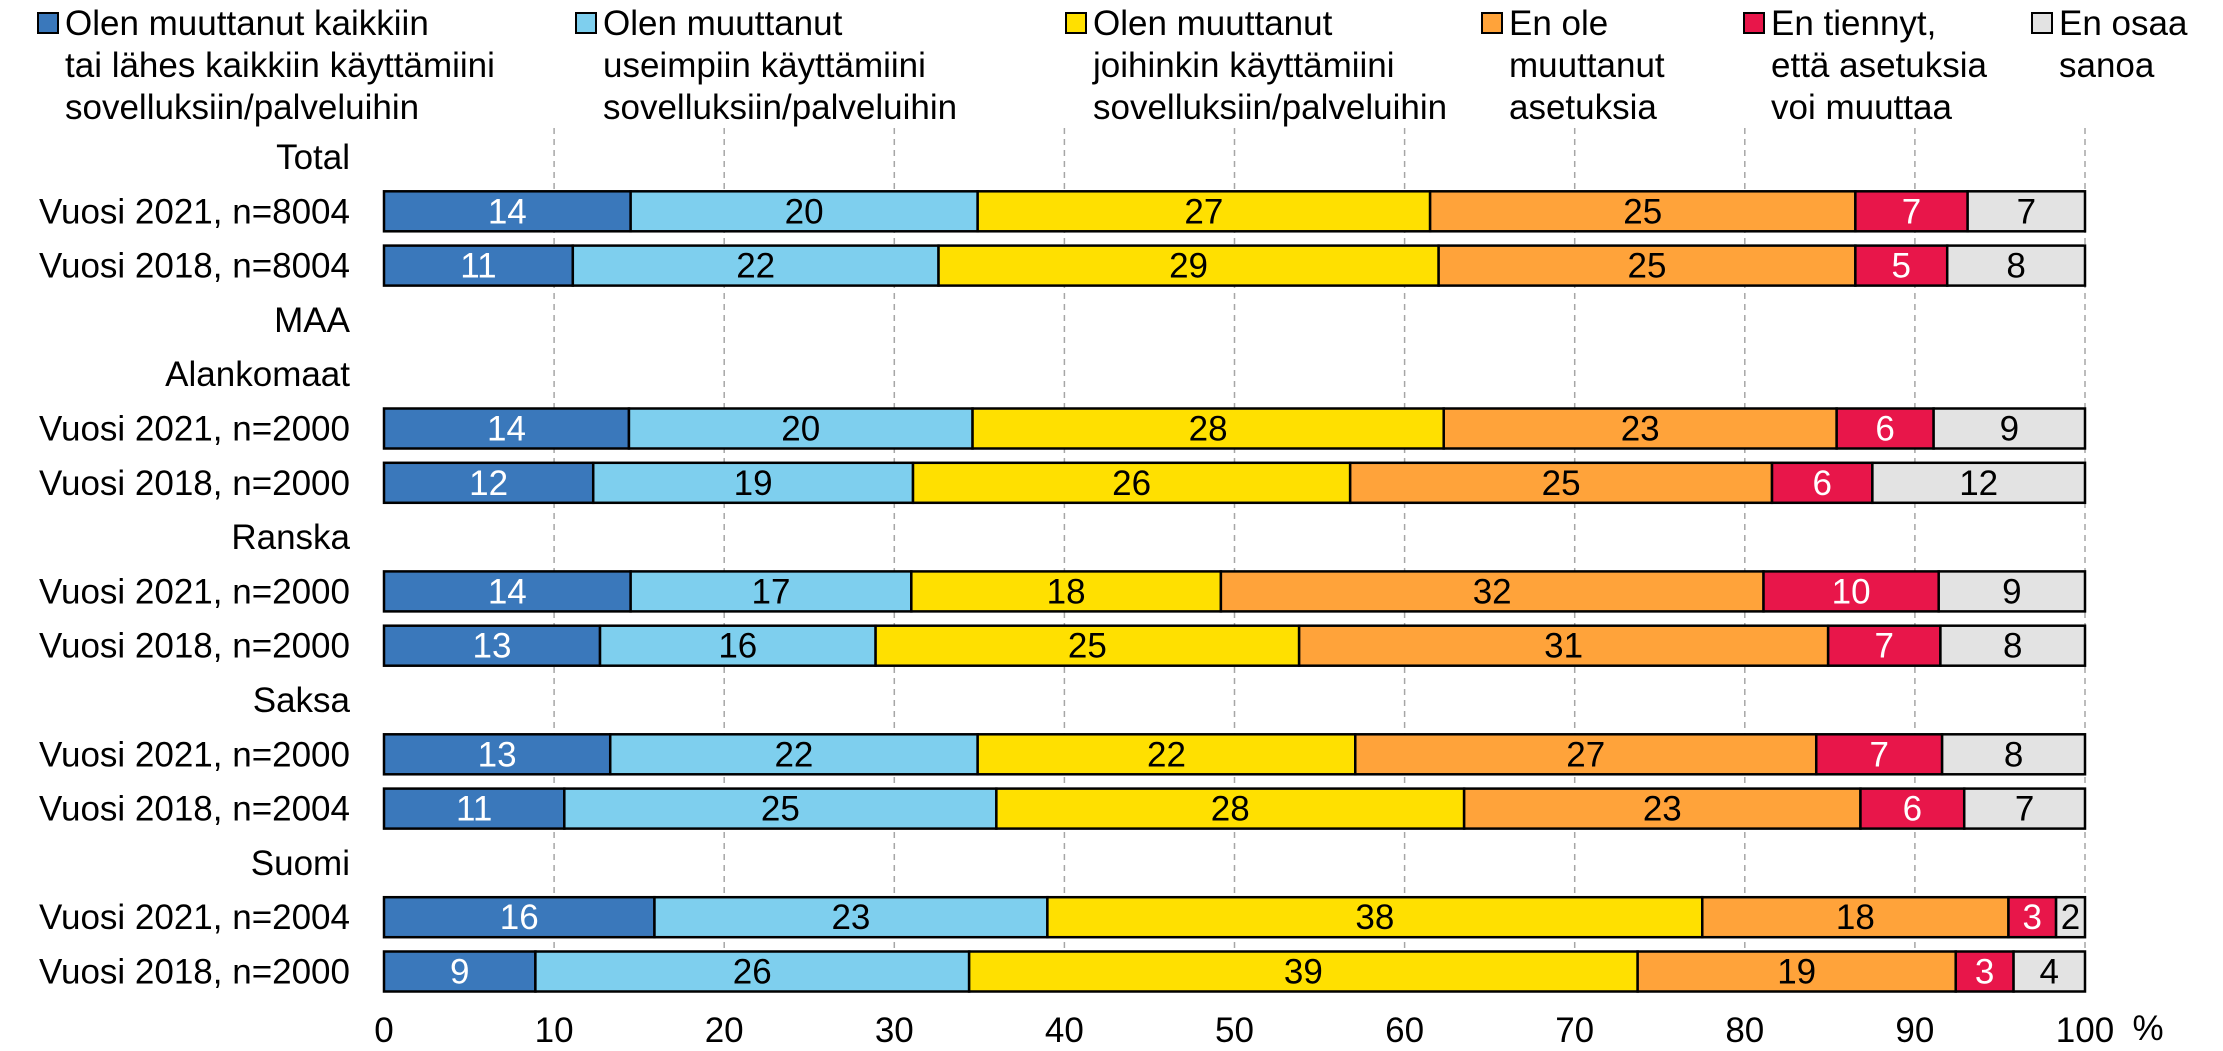 The image size is (2223, 1051). Describe the element at coordinates (771, 591) in the screenshot. I see `data-label: 17` at that location.